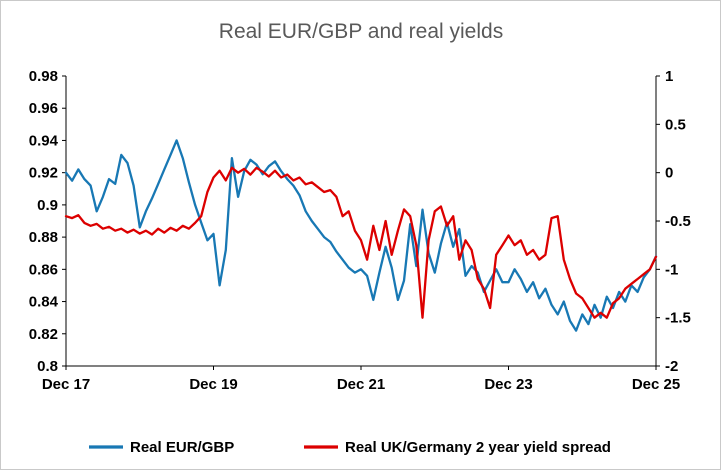  I want to click on left-axis-tick-label: 0.8, so click(47, 366).